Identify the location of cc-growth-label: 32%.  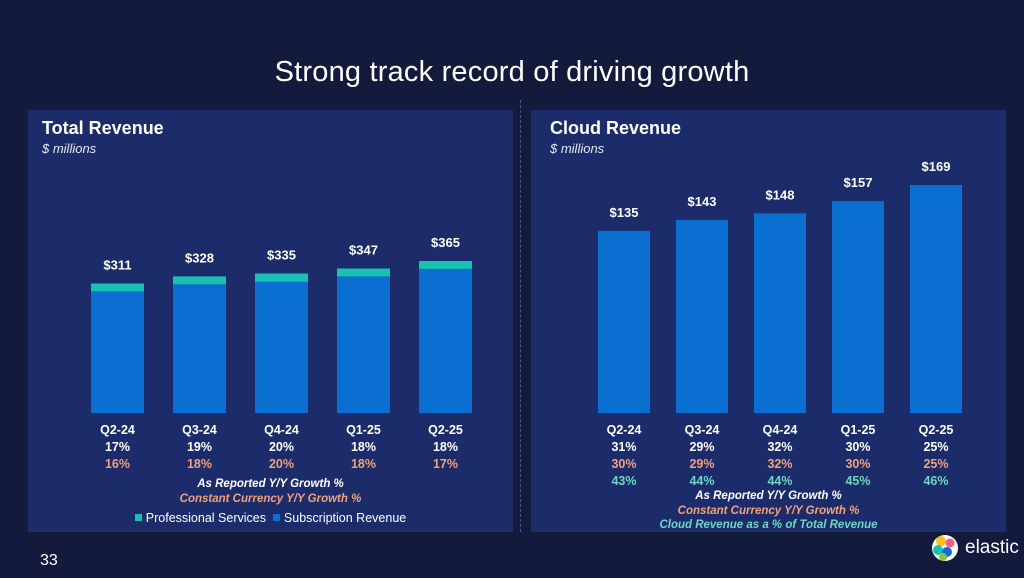
(779, 464).